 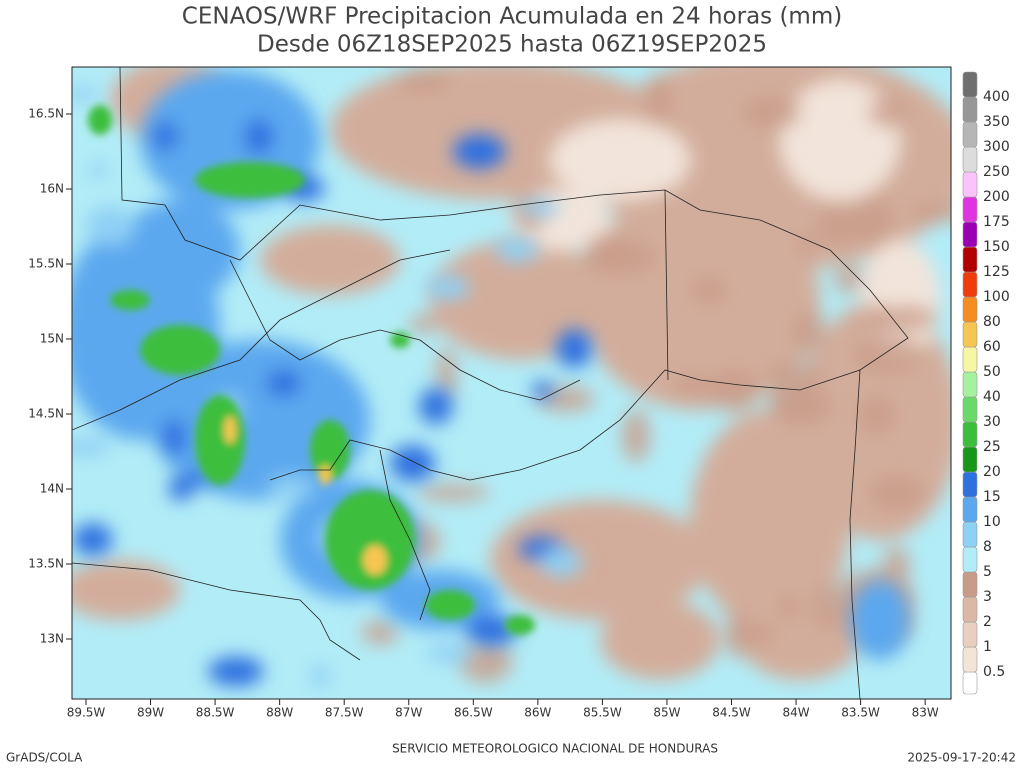 What do you see at coordinates (987, 572) in the screenshot?
I see `colorbar-label: 5` at bounding box center [987, 572].